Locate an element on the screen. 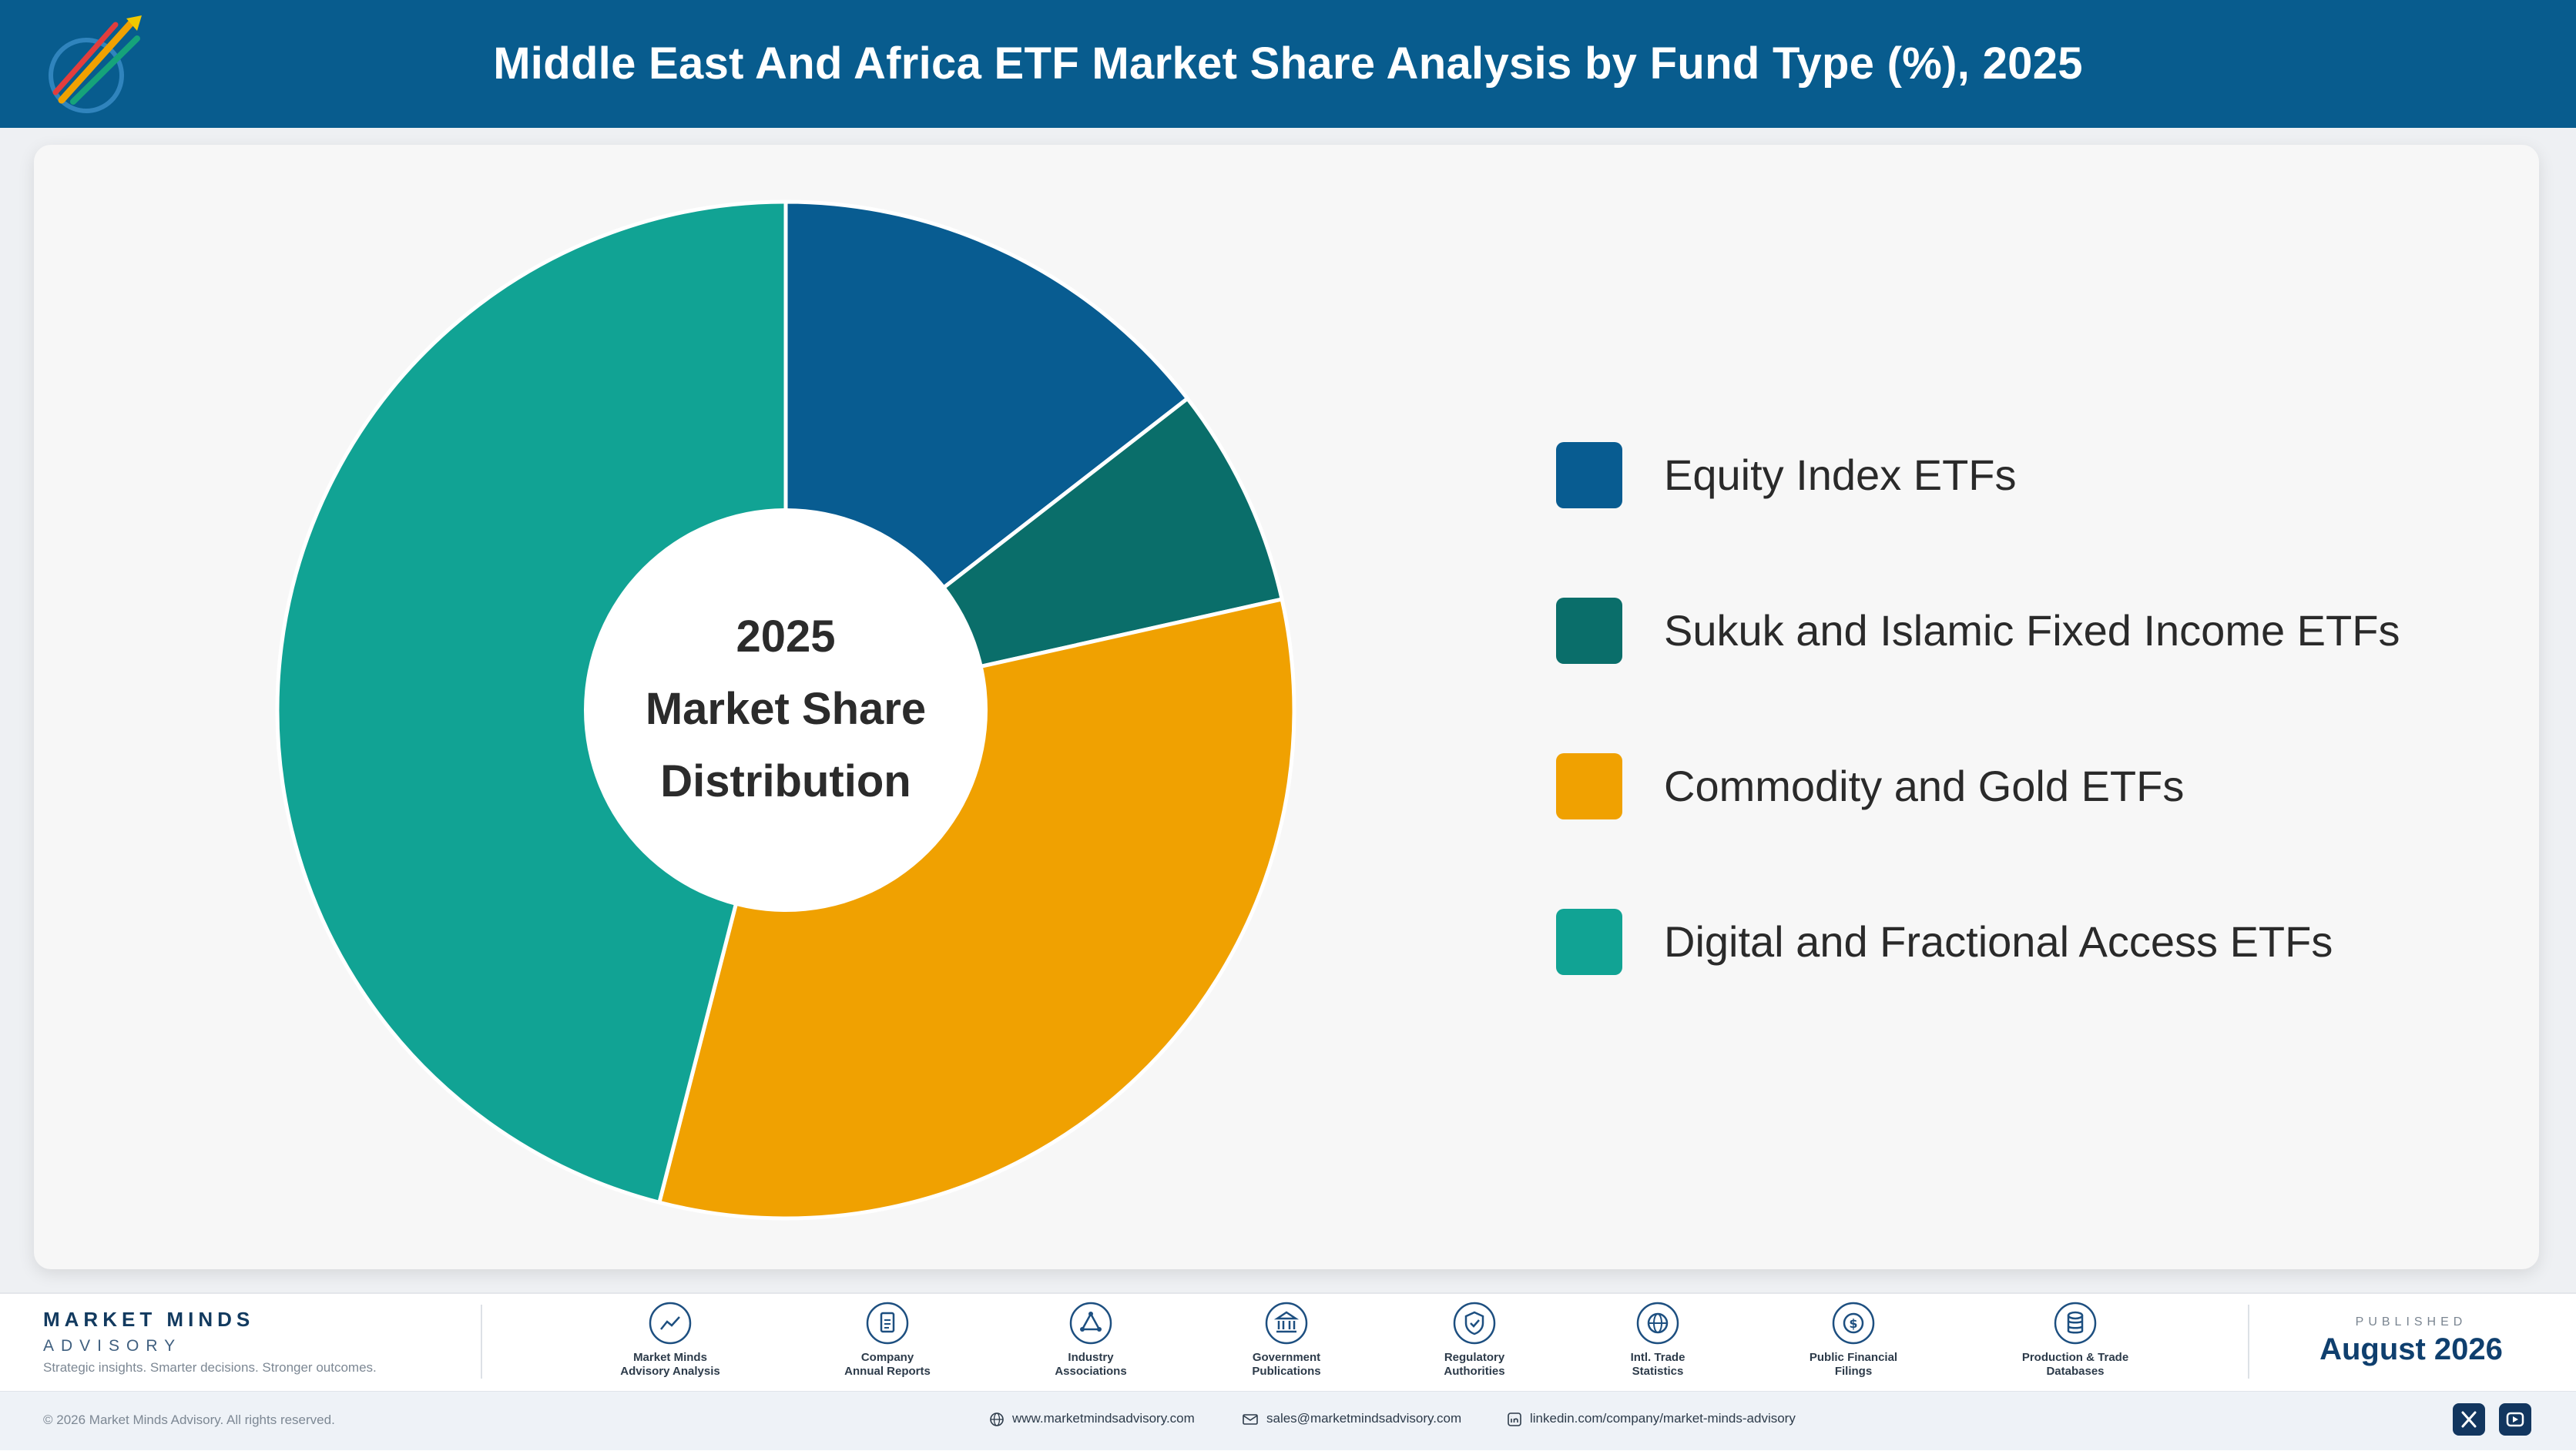  center-label-year: 2025 is located at coordinates (786, 637).